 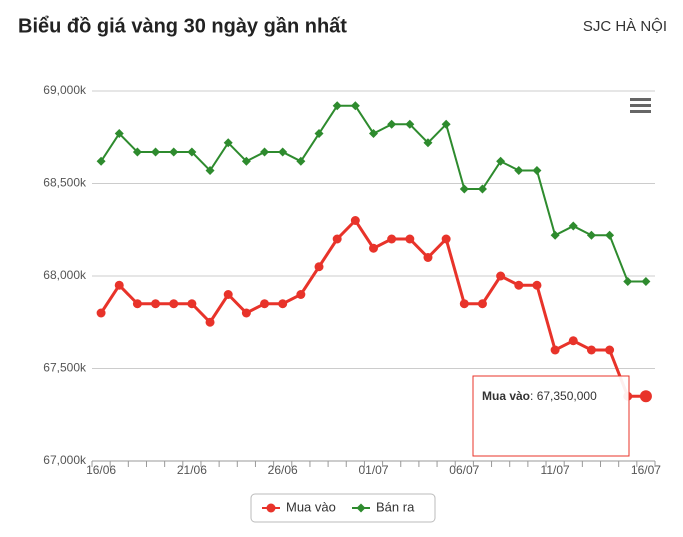 I want to click on legend: Mua vào Bán ra, so click(x=343, y=508).